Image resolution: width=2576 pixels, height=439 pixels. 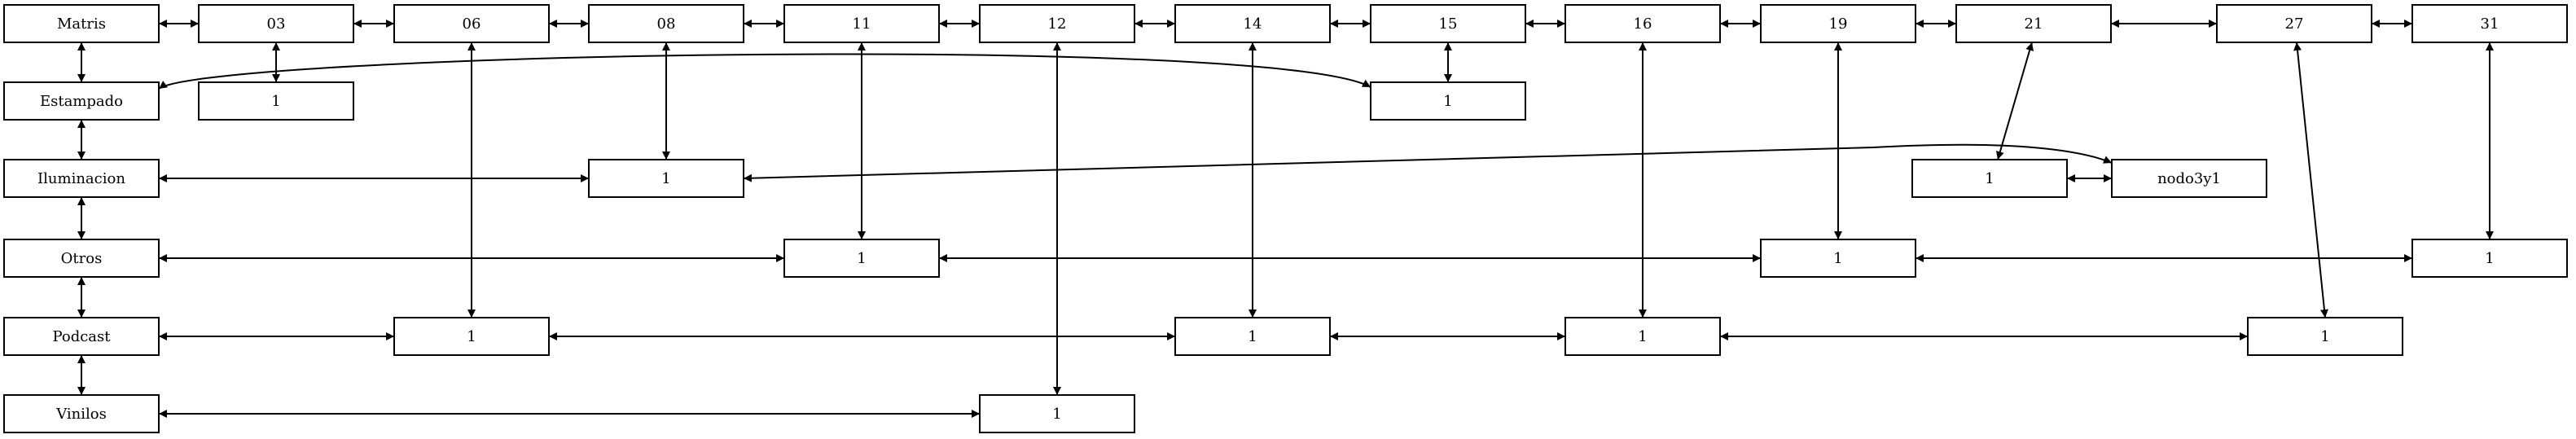 I want to click on node-n12-label: 12, so click(x=1057, y=24).